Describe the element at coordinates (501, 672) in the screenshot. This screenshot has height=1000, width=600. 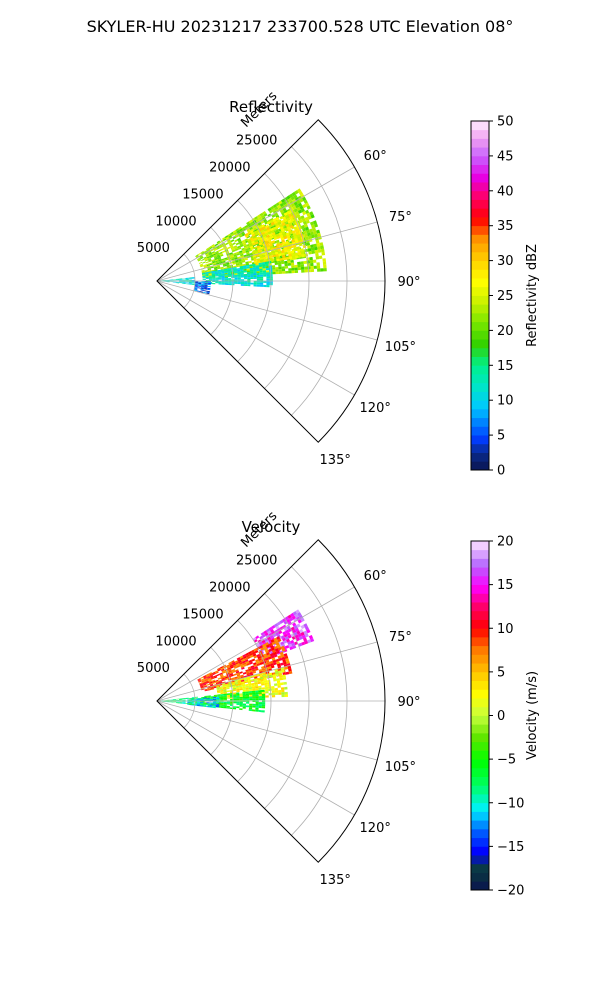
I see `velocity-colorbar-tick-label: 5` at that location.